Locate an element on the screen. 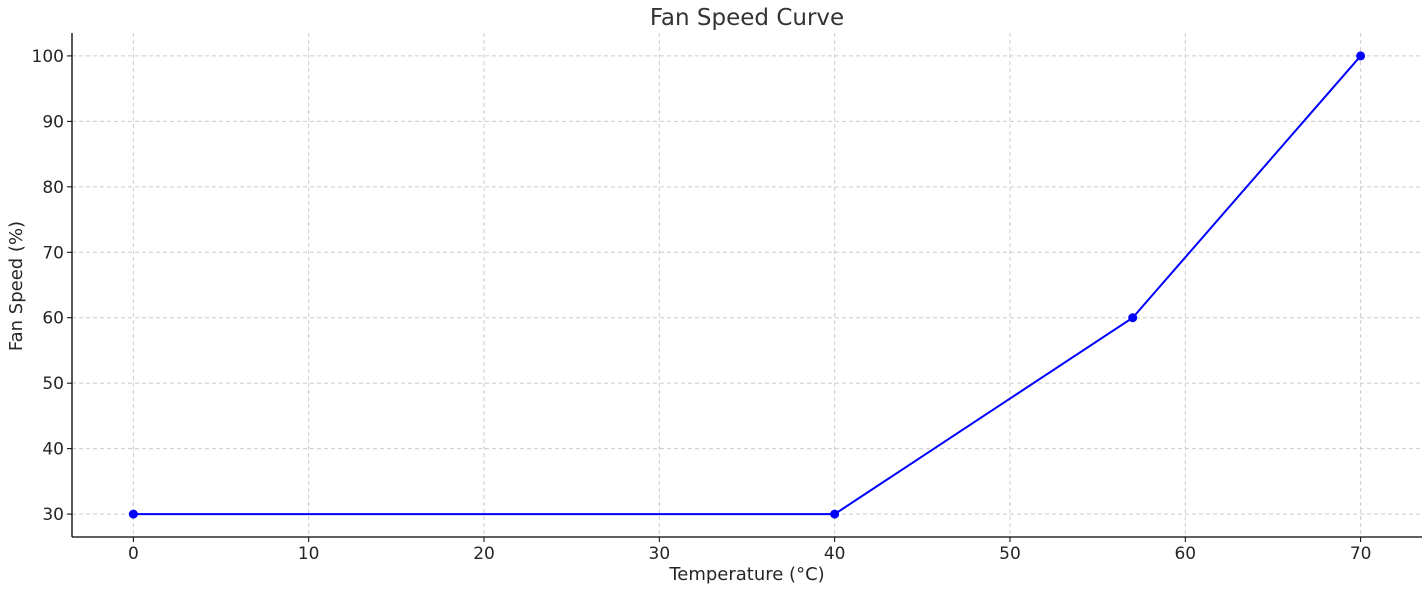 The image size is (1428, 594). x-tick-label: 30 is located at coordinates (660, 554).